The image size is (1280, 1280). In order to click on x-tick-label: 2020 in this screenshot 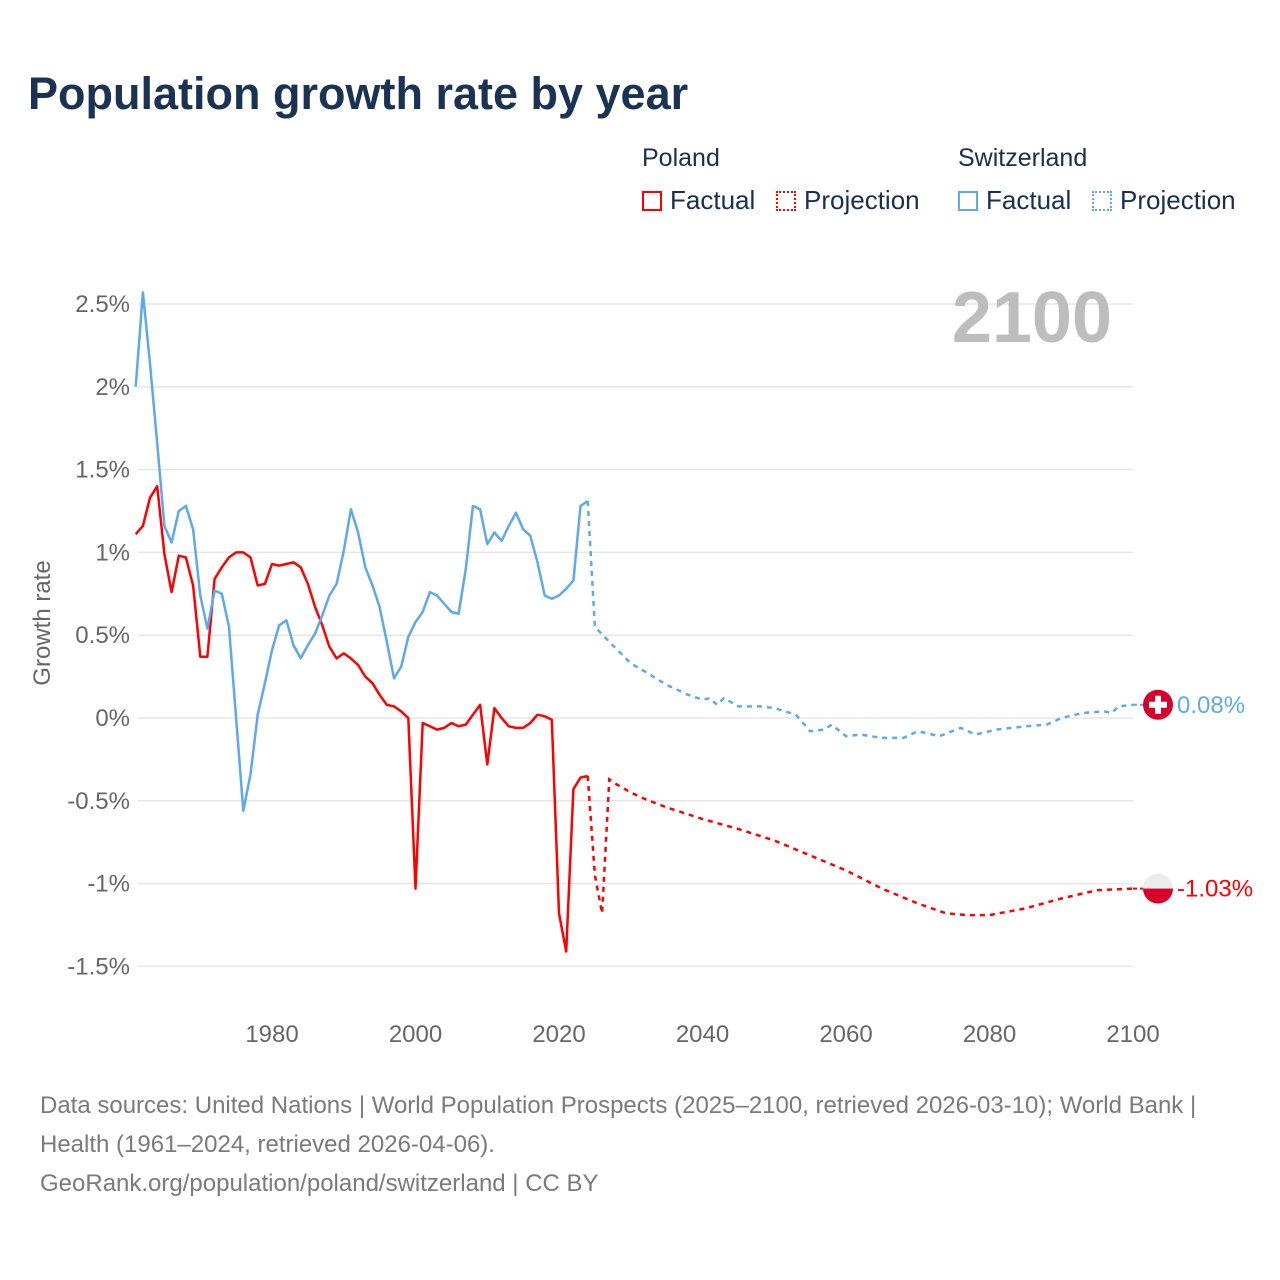, I will do `click(558, 1034)`.